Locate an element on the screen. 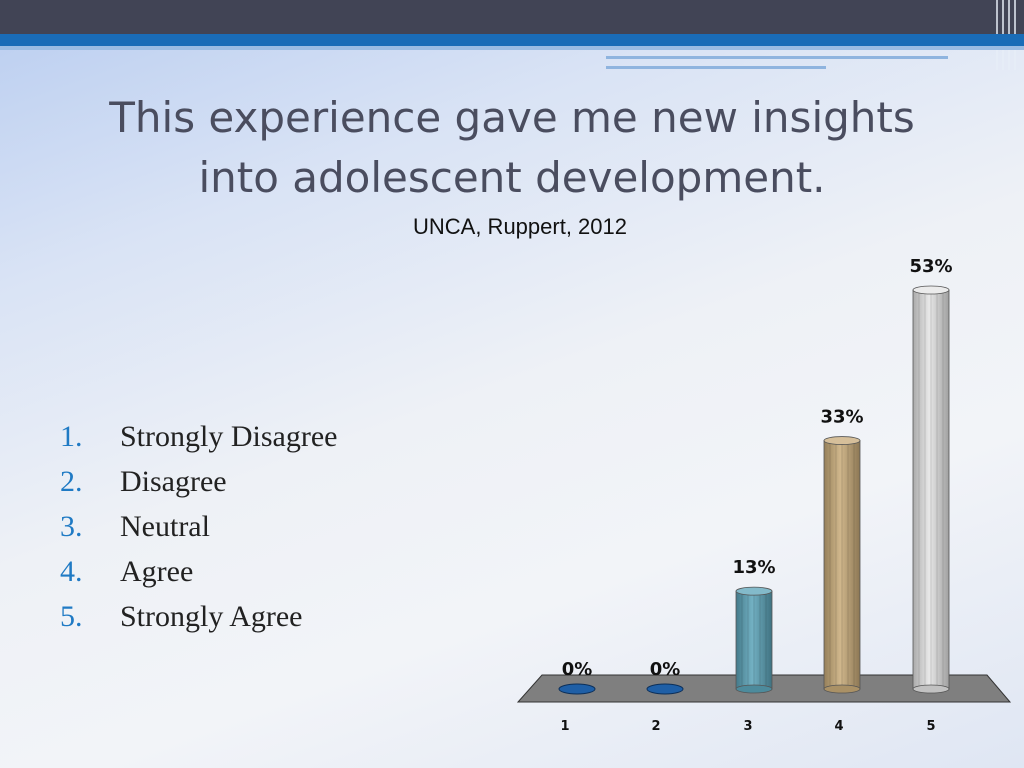 This screenshot has height=768, width=1024. option-label: Strongly Agree is located at coordinates (211, 616).